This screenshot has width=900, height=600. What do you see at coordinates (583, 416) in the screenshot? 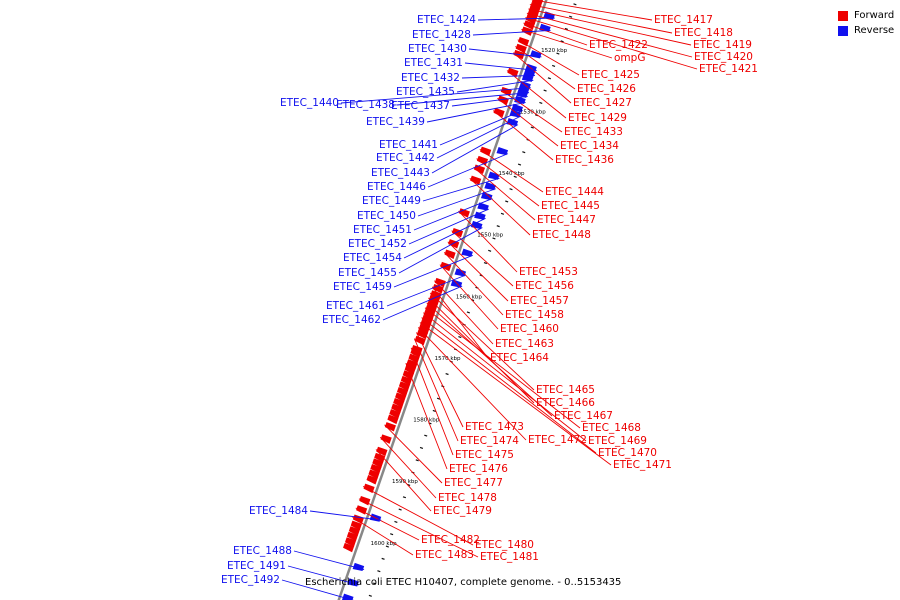
I see `forward-gene-label: ETEC_1467` at bounding box center [583, 416].